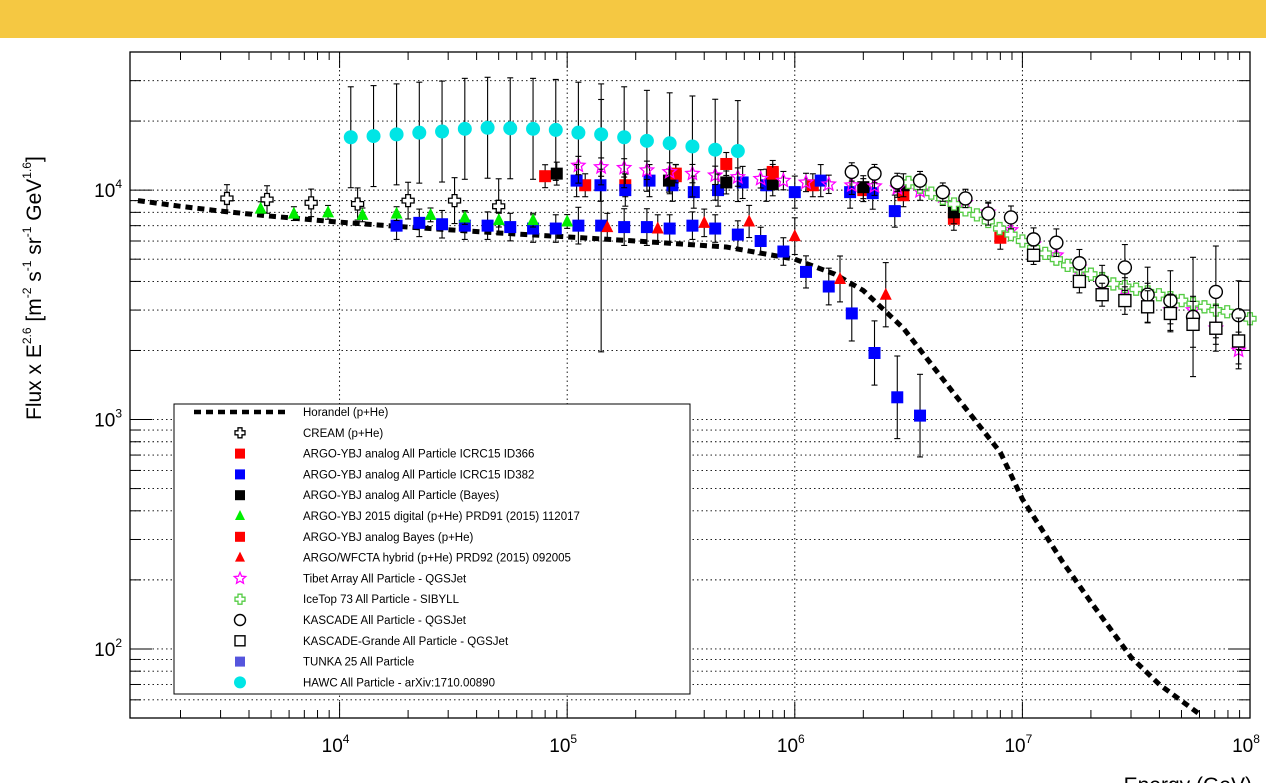 The width and height of the screenshot is (1266, 783). What do you see at coordinates (385, 579) in the screenshot?
I see `legend-label: Tibet Array All Particle - QGSJet` at bounding box center [385, 579].